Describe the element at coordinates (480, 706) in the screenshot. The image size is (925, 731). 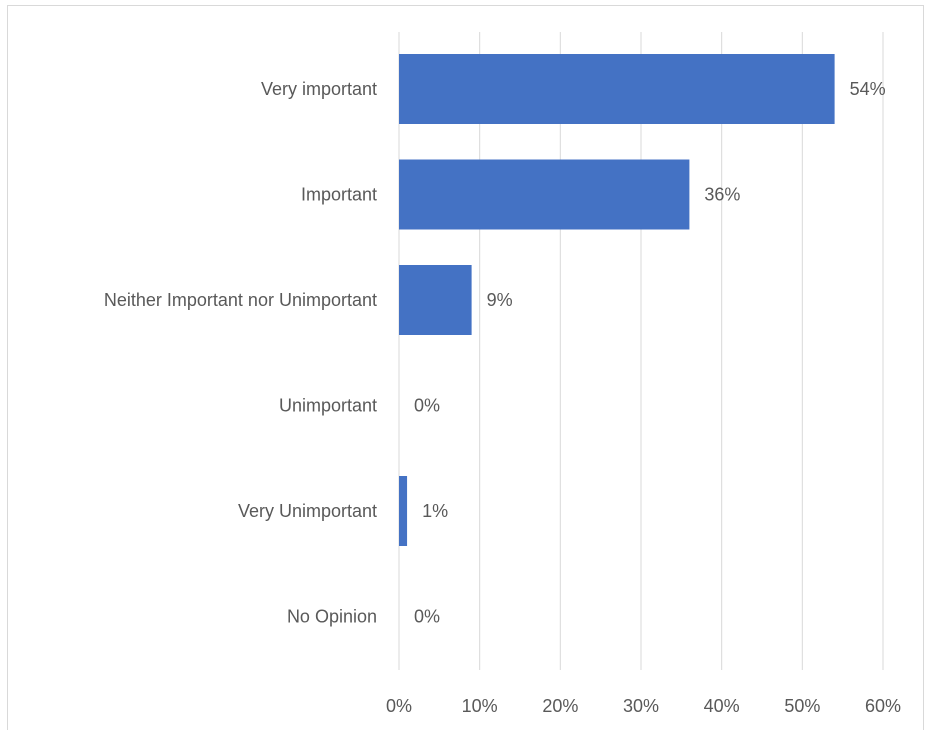
I see `x-tick-label: 10%` at that location.